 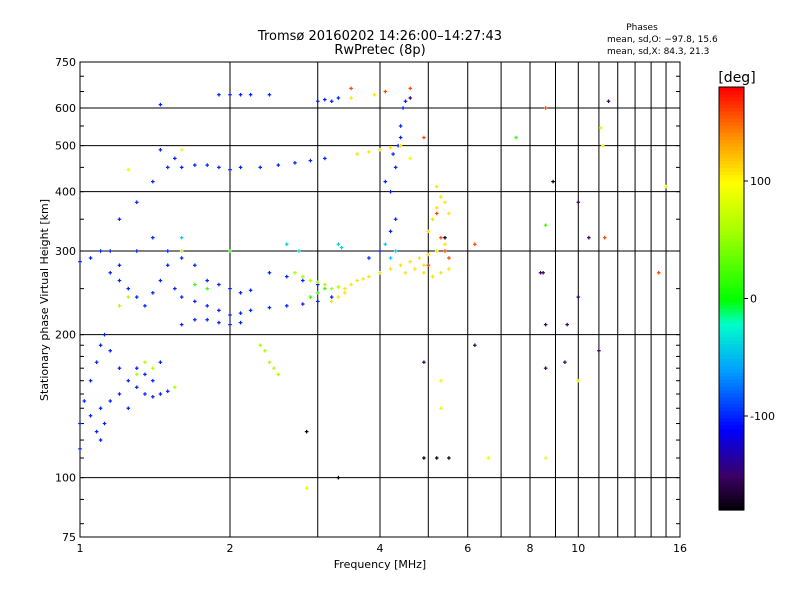 What do you see at coordinates (380, 564) in the screenshot?
I see `x-axis-label: Frequency [MHz]` at bounding box center [380, 564].